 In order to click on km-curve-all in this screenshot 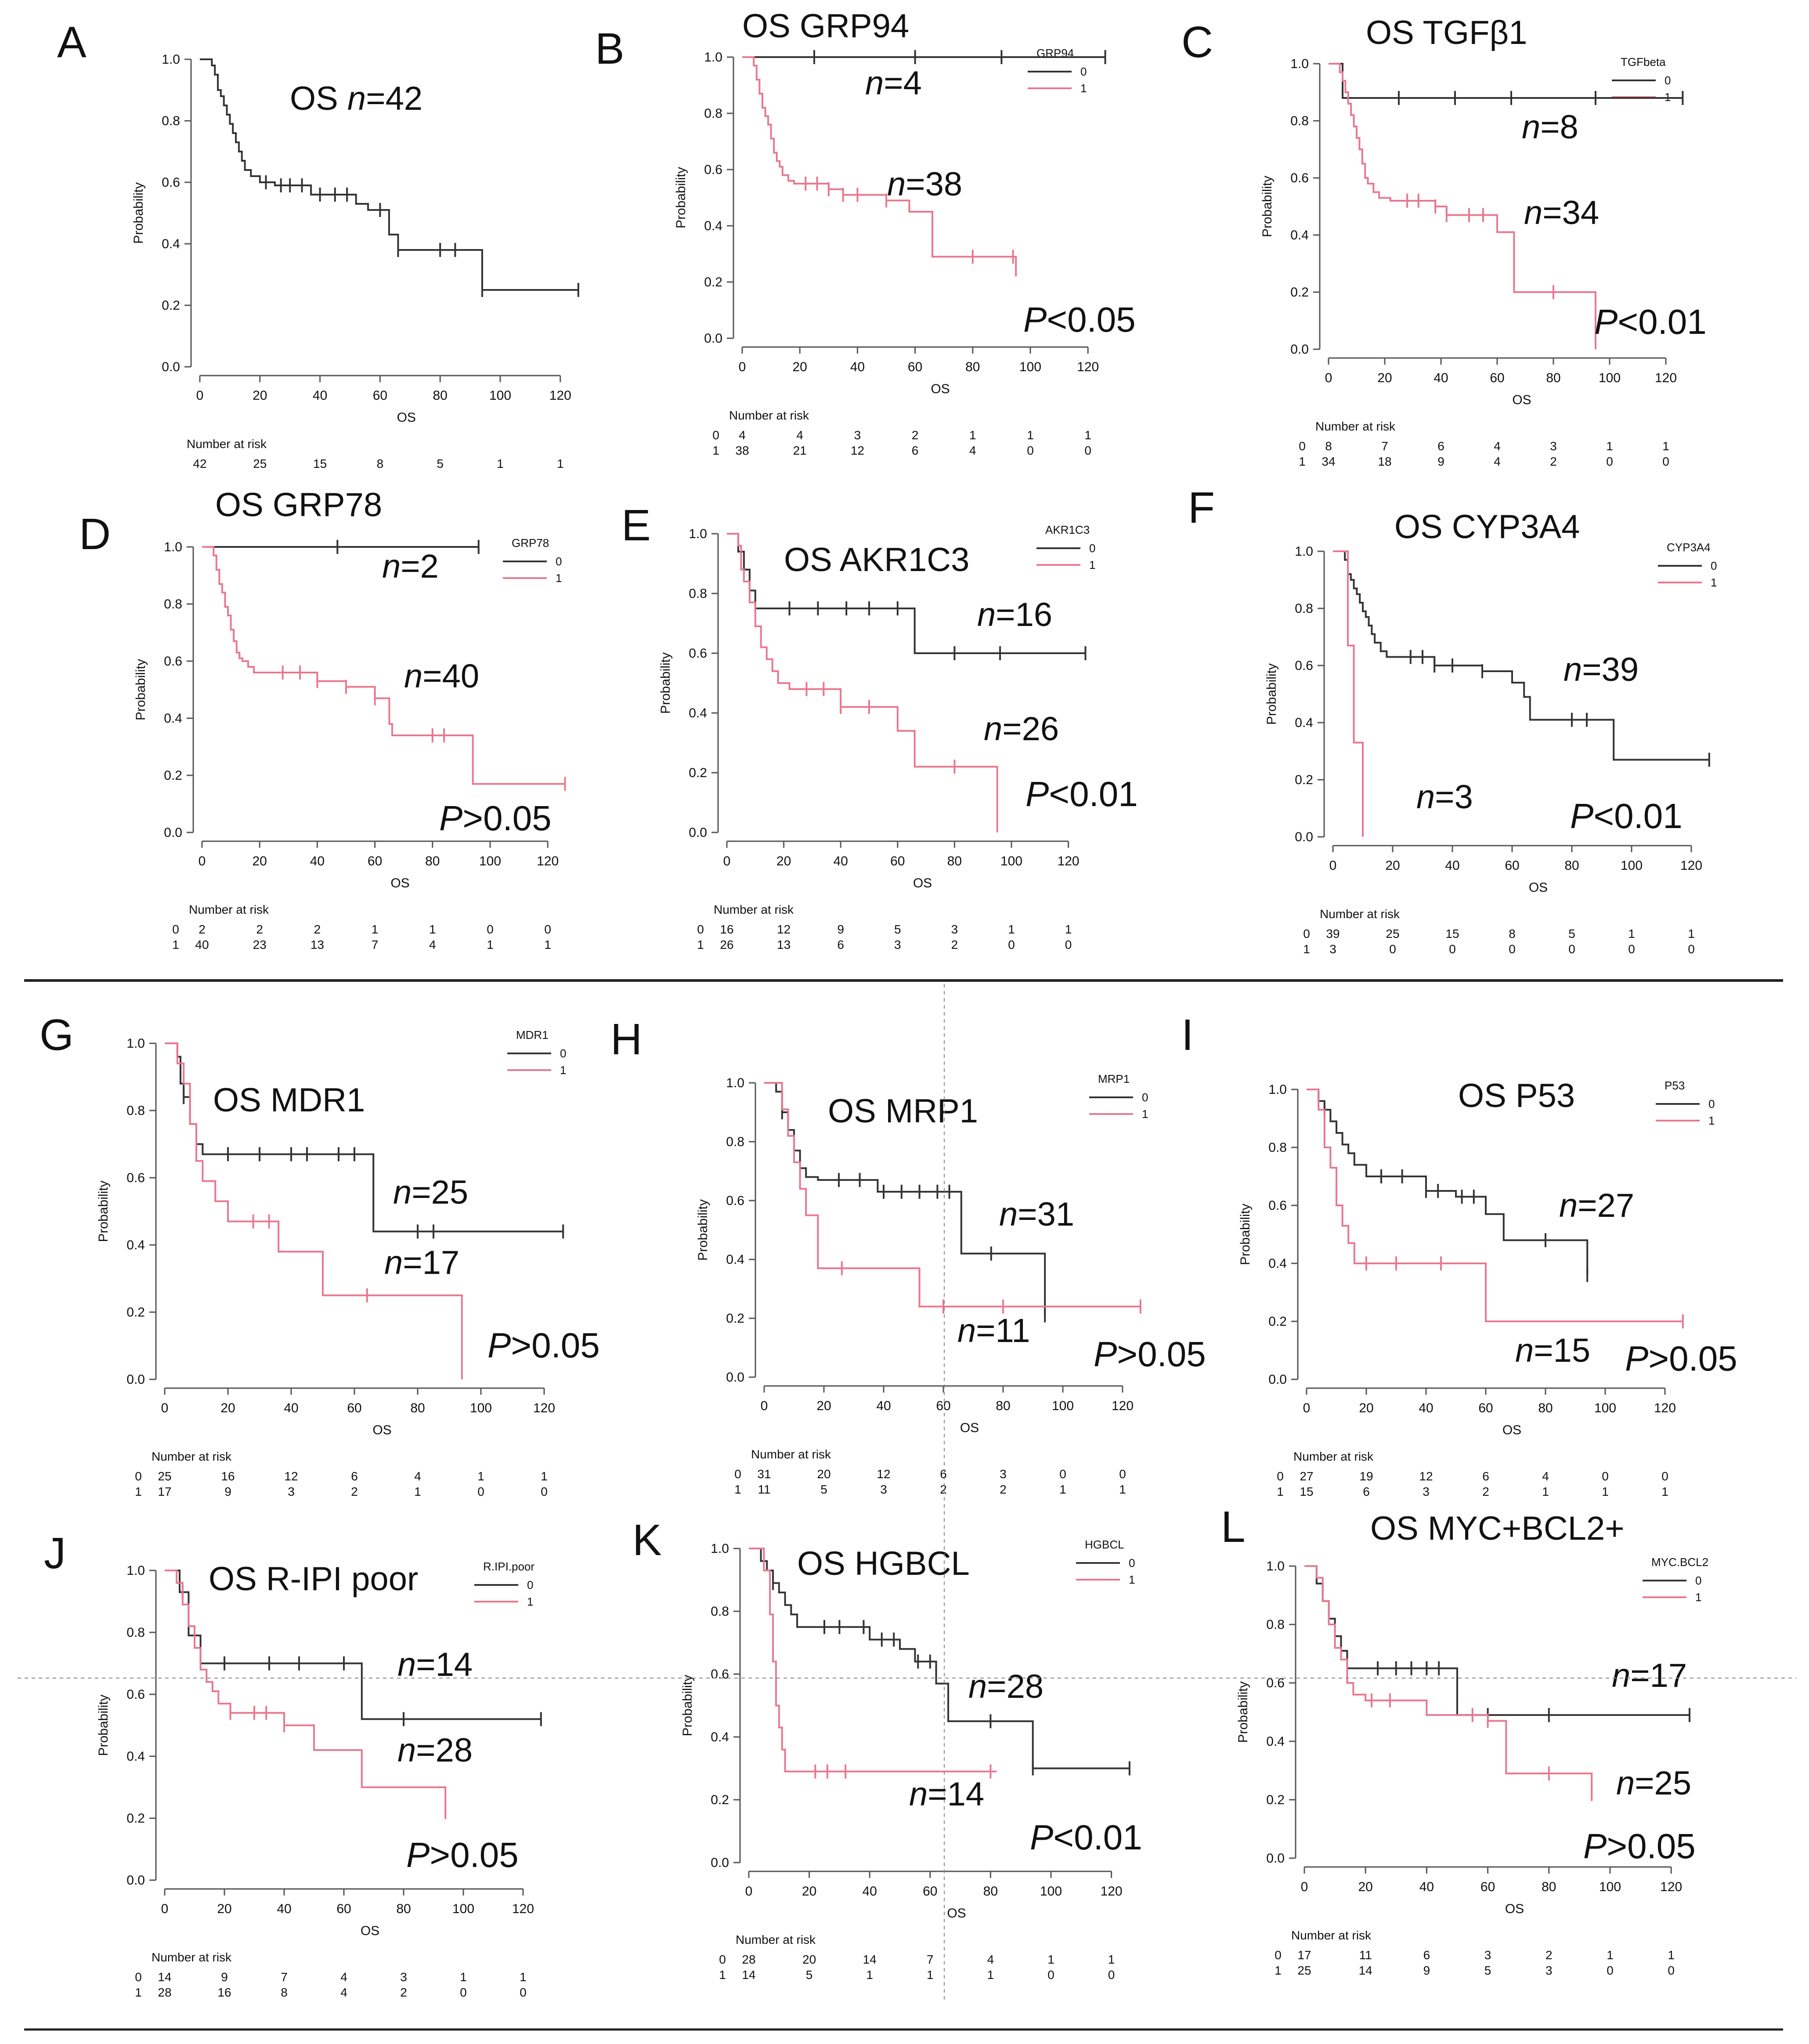, I will do `click(389, 175)`.